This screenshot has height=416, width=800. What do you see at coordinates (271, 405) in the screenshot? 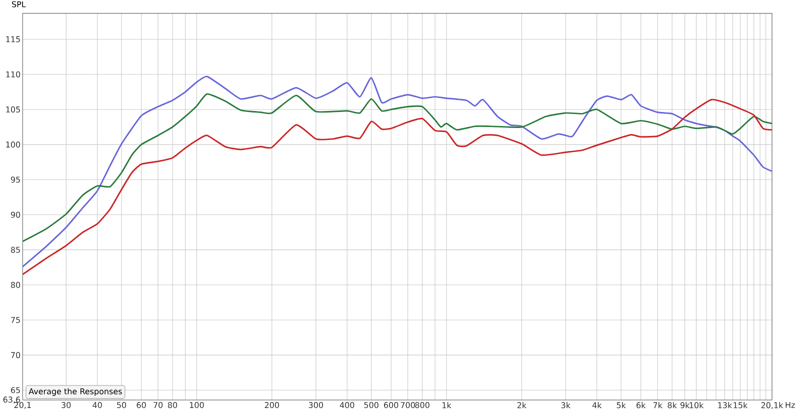
I see `x-tick-label: 200` at bounding box center [271, 405].